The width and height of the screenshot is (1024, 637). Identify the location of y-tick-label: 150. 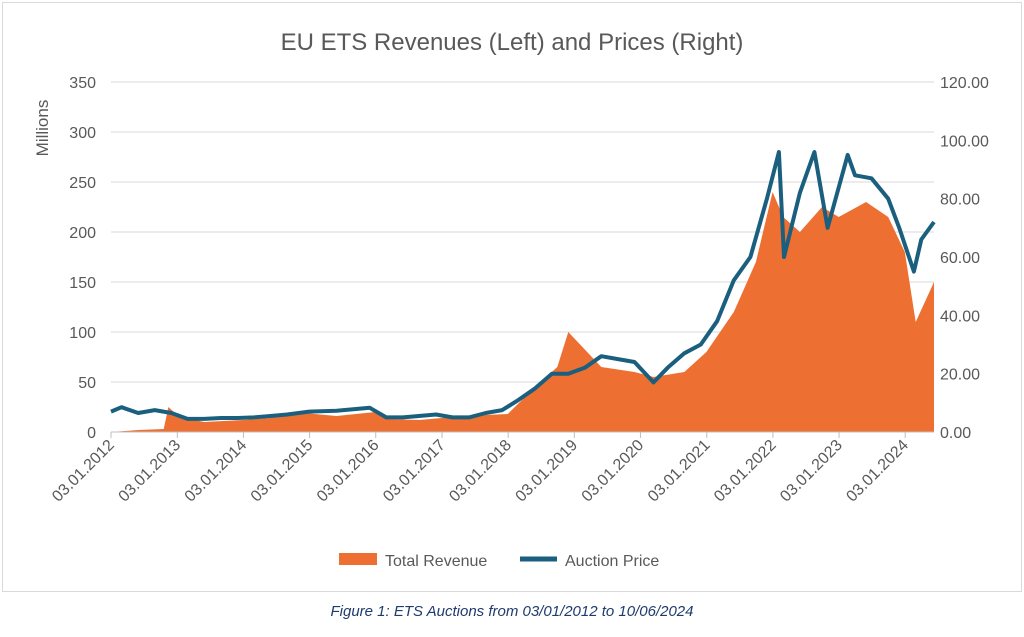
(82, 283).